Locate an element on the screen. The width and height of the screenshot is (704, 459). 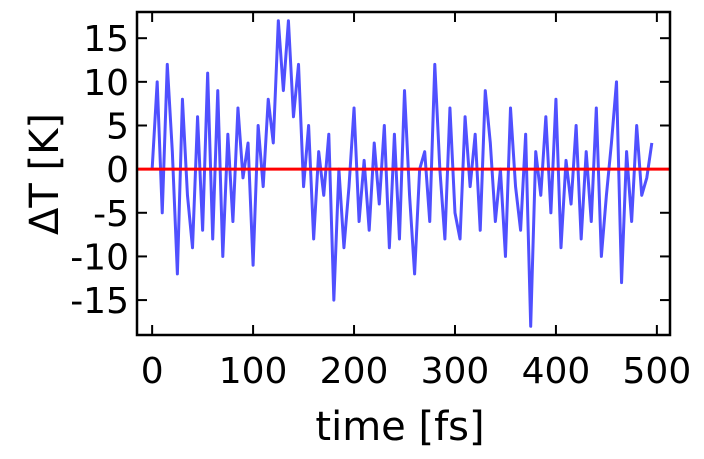
y-axis-label: ΔT [K] is located at coordinates (45, 174).